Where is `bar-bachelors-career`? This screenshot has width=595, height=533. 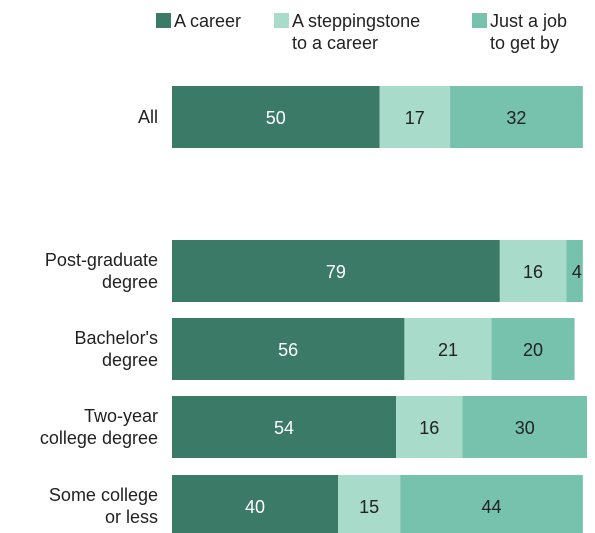
bar-bachelors-career is located at coordinates (288, 349).